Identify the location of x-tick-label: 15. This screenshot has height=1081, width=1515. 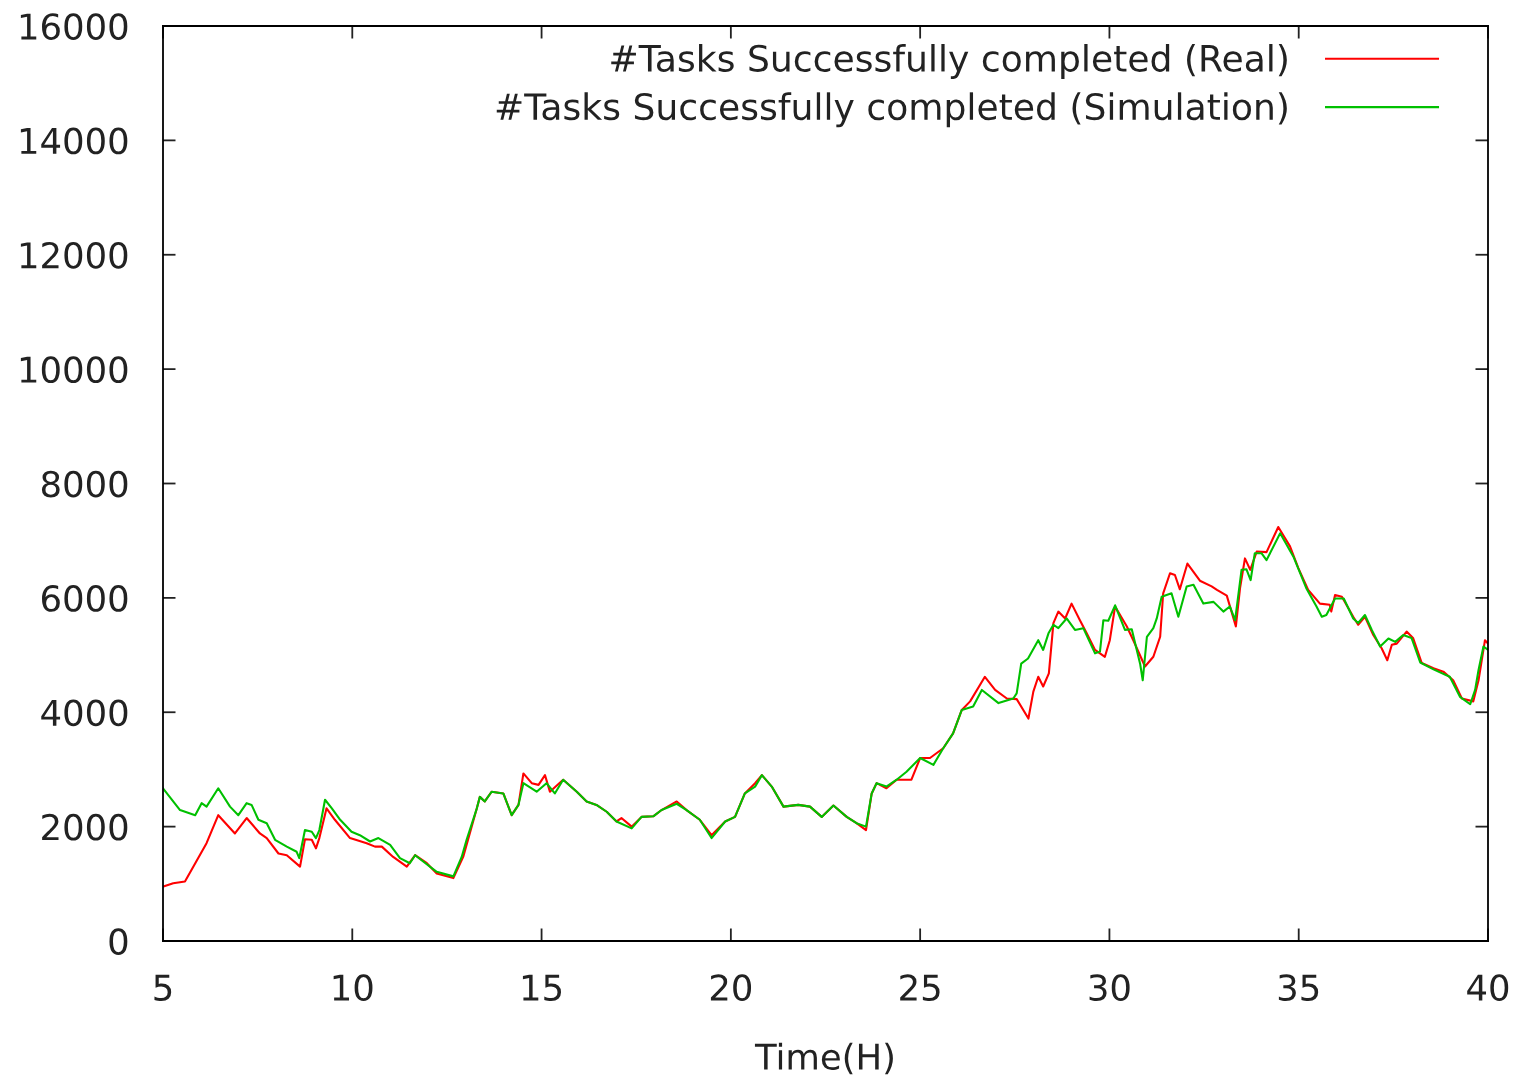
(542, 988).